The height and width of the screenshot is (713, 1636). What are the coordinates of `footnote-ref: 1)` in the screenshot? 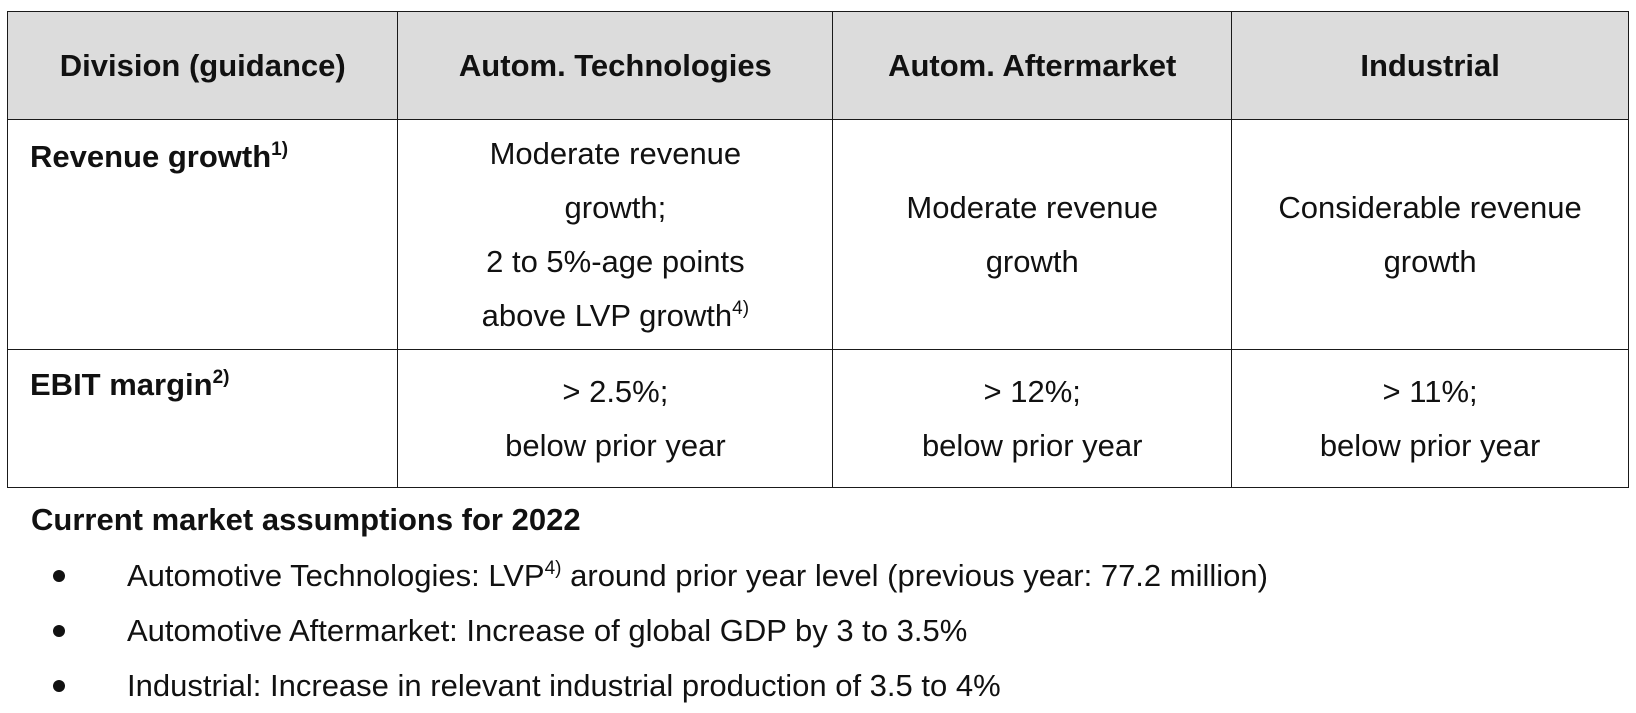 It's located at (280, 149).